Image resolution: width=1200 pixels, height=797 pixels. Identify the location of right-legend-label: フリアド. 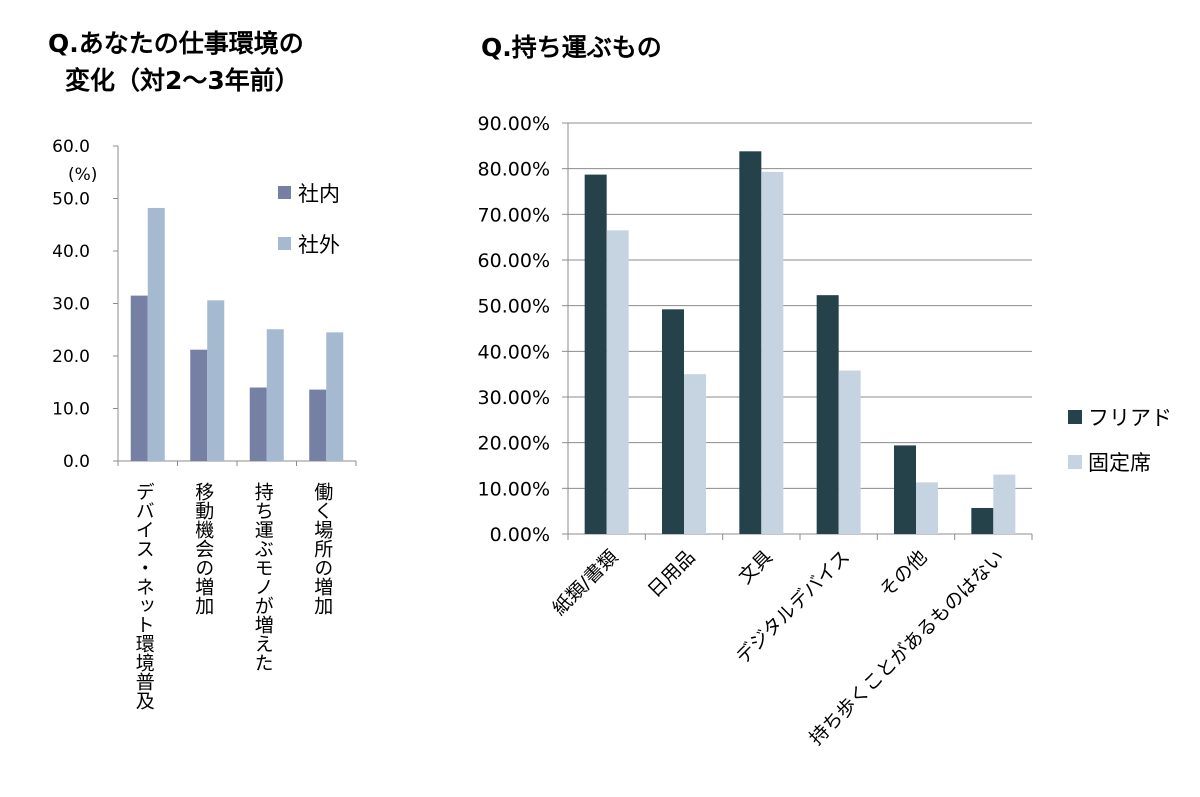
(1130, 418).